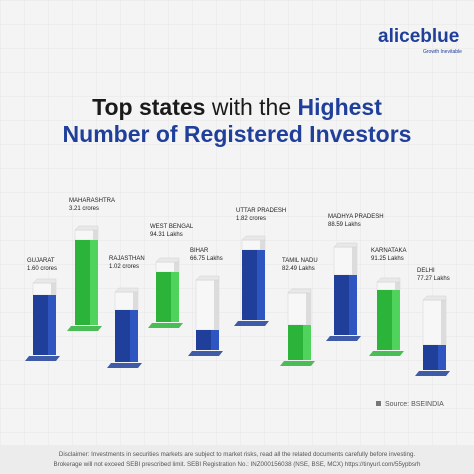  Describe the element at coordinates (42, 269) in the screenshot. I see `state-value: 1.60 crores` at that location.